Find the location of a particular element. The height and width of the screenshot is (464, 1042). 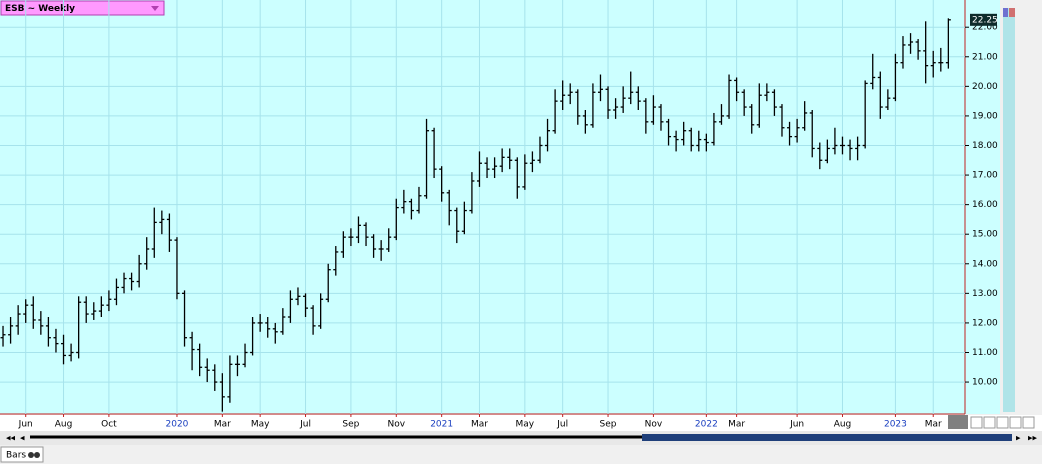

y-tick-label: 11.00 is located at coordinates (985, 353).